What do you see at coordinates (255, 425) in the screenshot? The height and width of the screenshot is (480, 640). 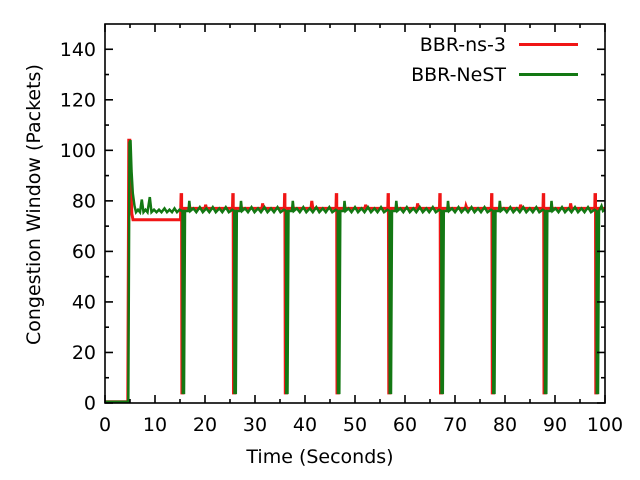 I see `x-tick-label-30: 30` at bounding box center [255, 425].